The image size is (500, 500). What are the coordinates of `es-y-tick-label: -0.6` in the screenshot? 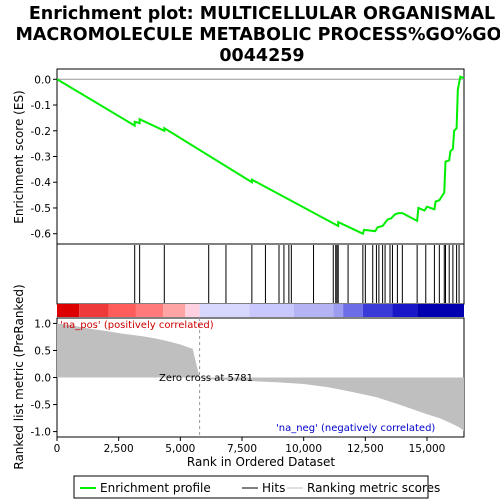 It's located at (41, 235).